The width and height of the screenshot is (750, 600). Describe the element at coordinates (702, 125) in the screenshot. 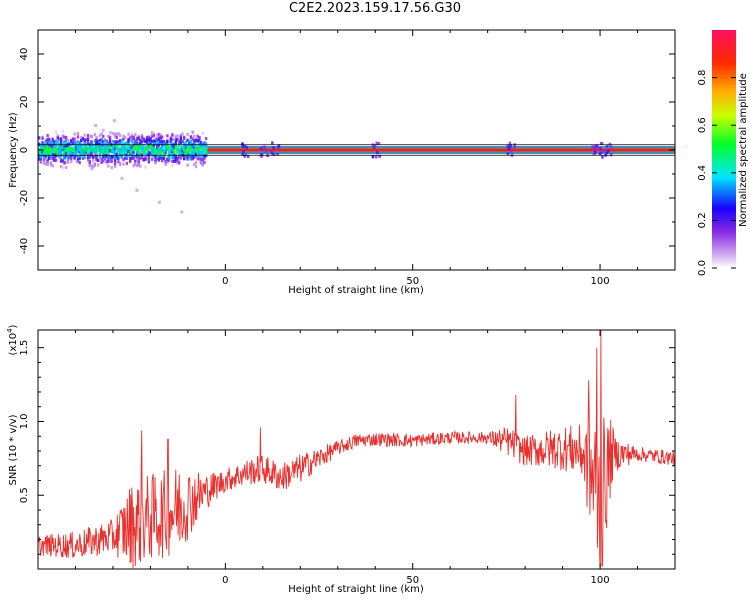

I see `colorbar-tick-label: 0.6` at that location.